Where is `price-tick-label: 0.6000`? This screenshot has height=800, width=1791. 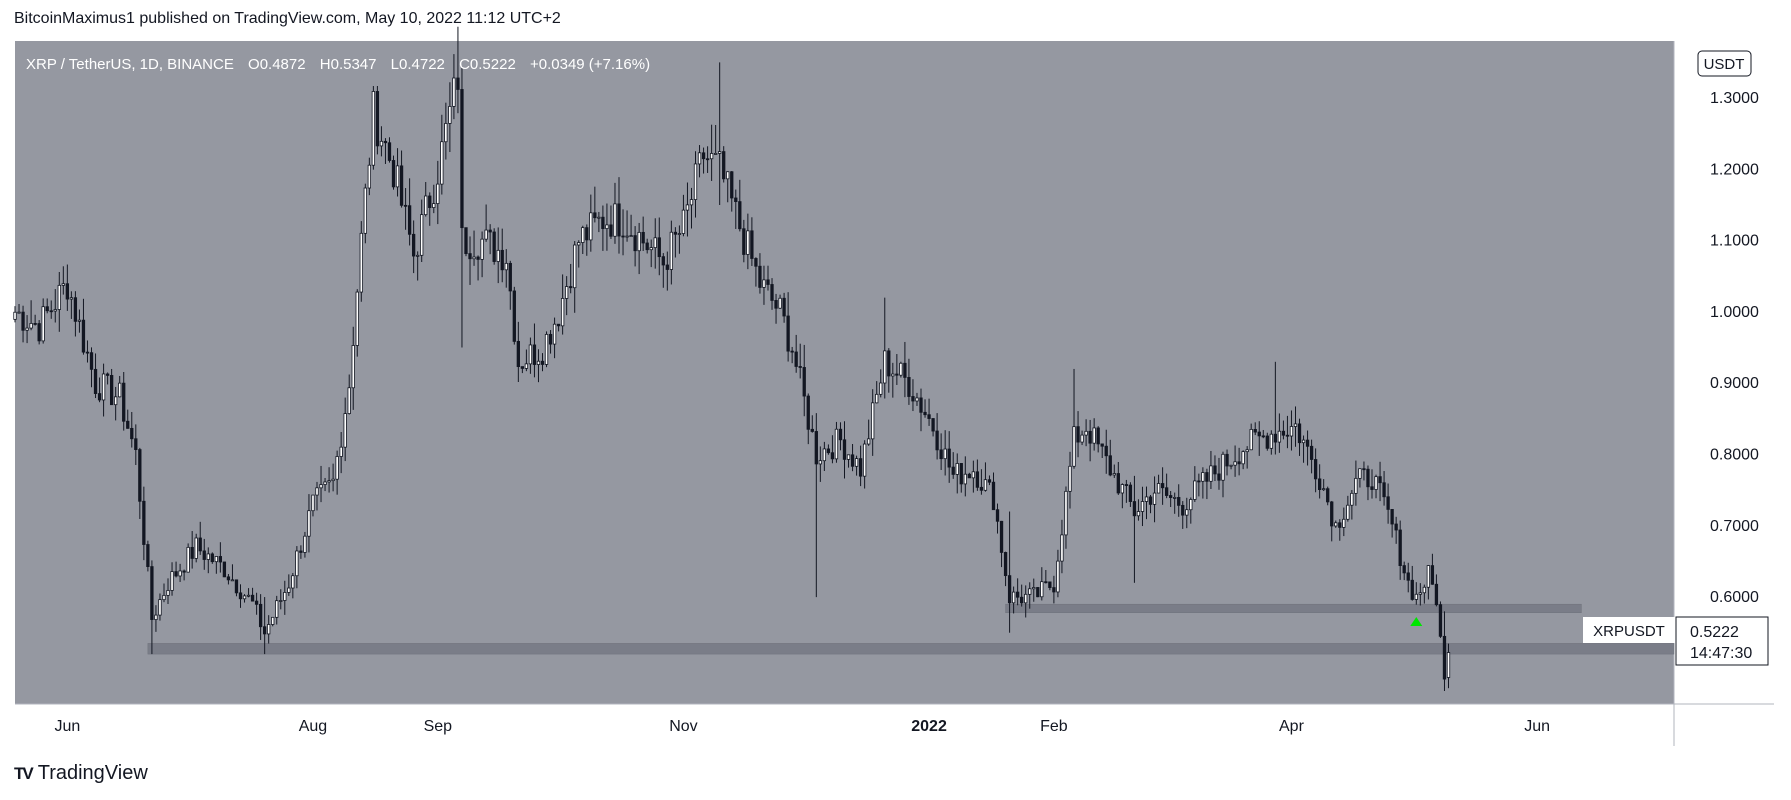 price-tick-label: 0.6000 is located at coordinates (1734, 597).